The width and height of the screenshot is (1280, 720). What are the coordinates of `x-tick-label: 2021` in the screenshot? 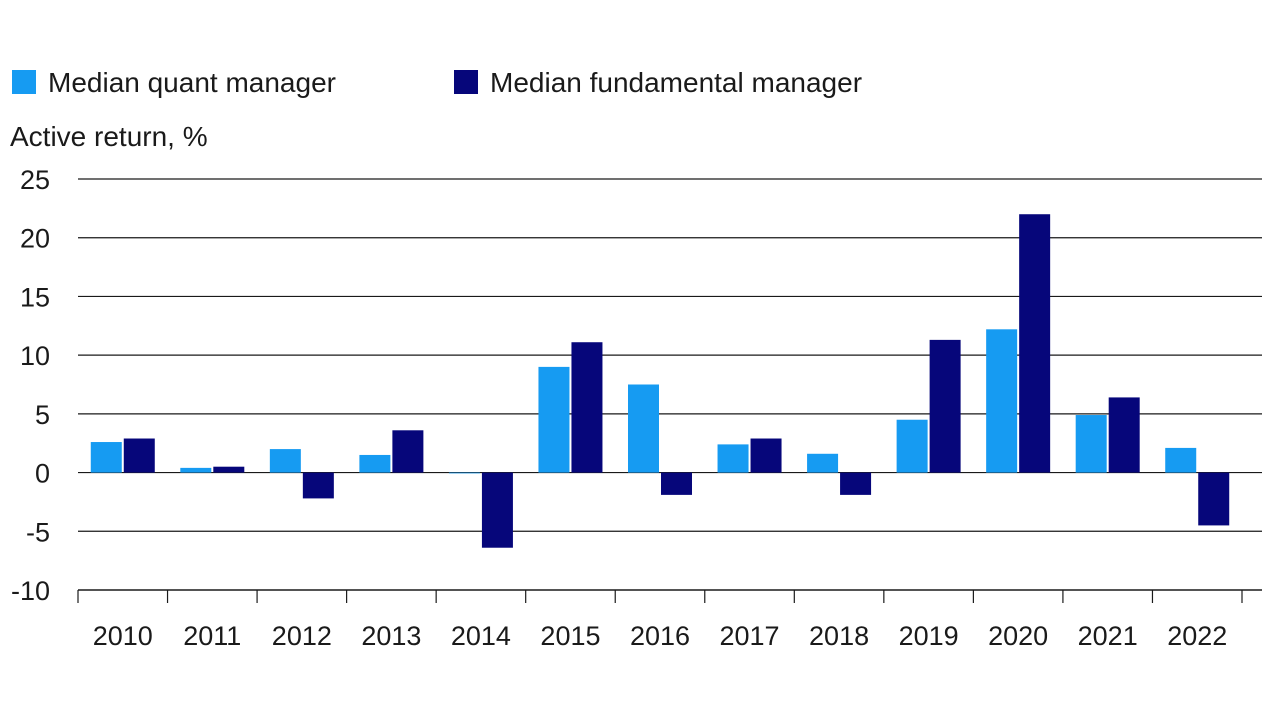 It's located at (1108, 636).